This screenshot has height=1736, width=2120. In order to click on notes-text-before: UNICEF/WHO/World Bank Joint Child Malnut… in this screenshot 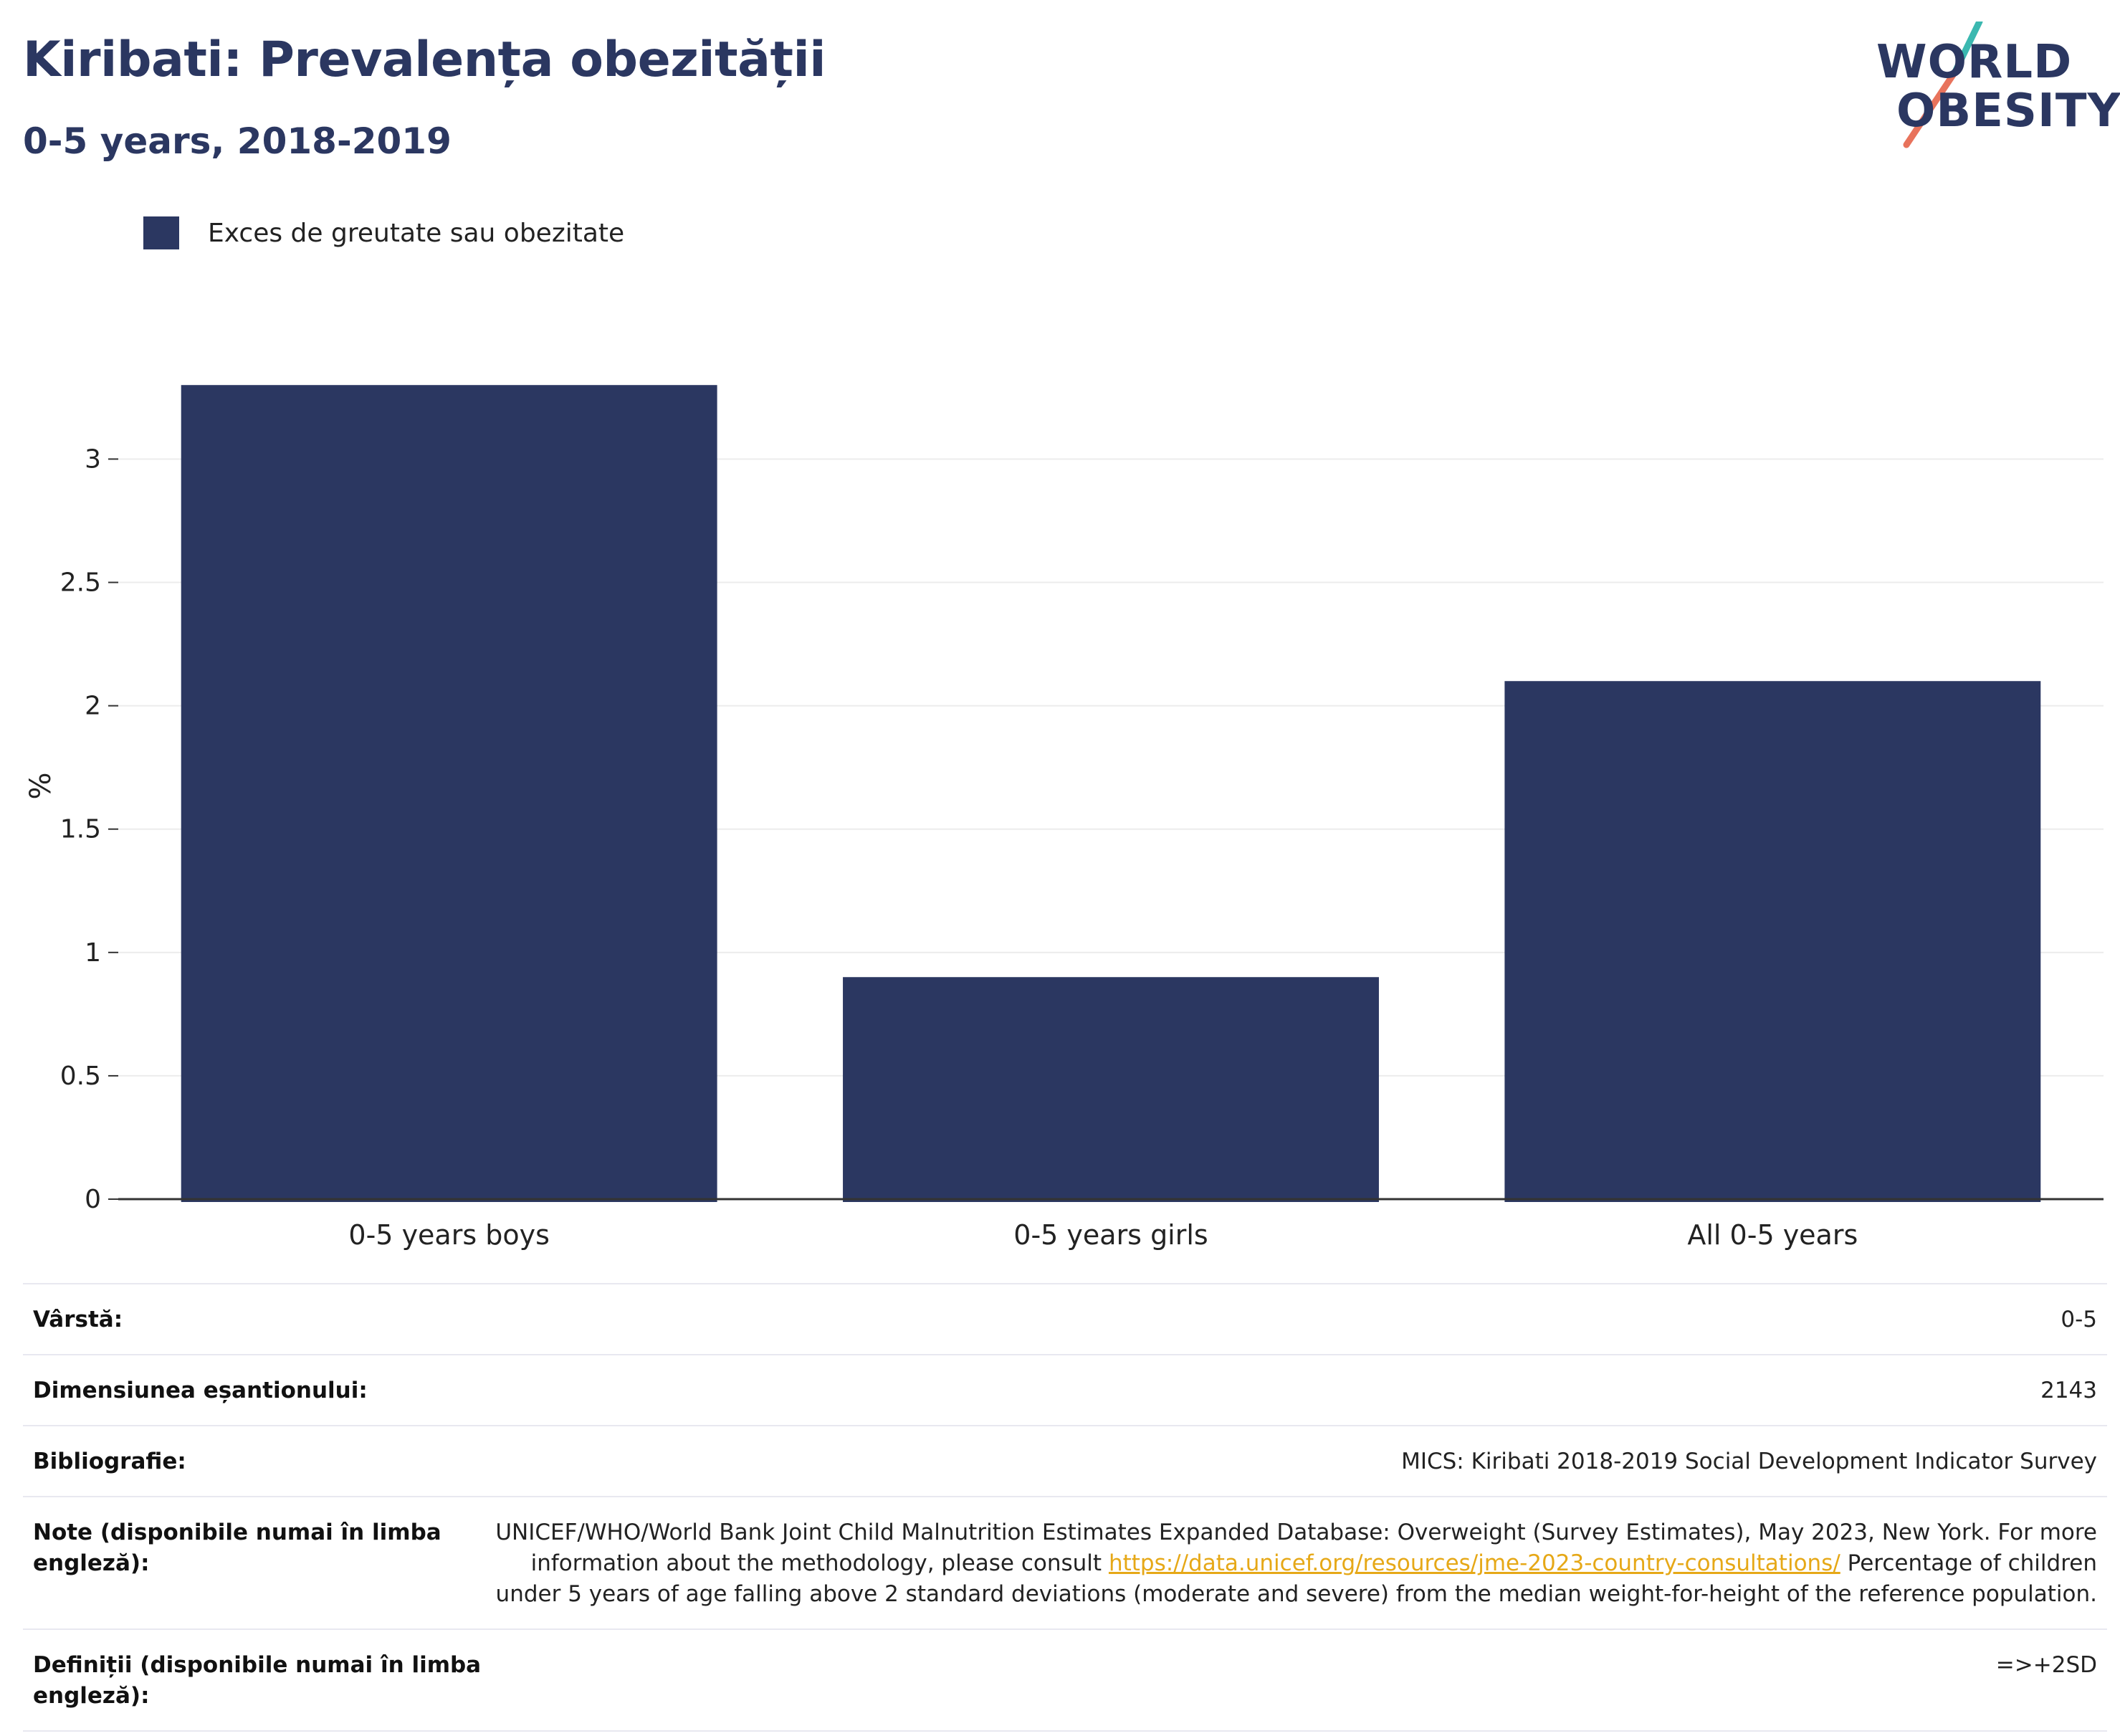, I will do `click(1296, 1548)`.